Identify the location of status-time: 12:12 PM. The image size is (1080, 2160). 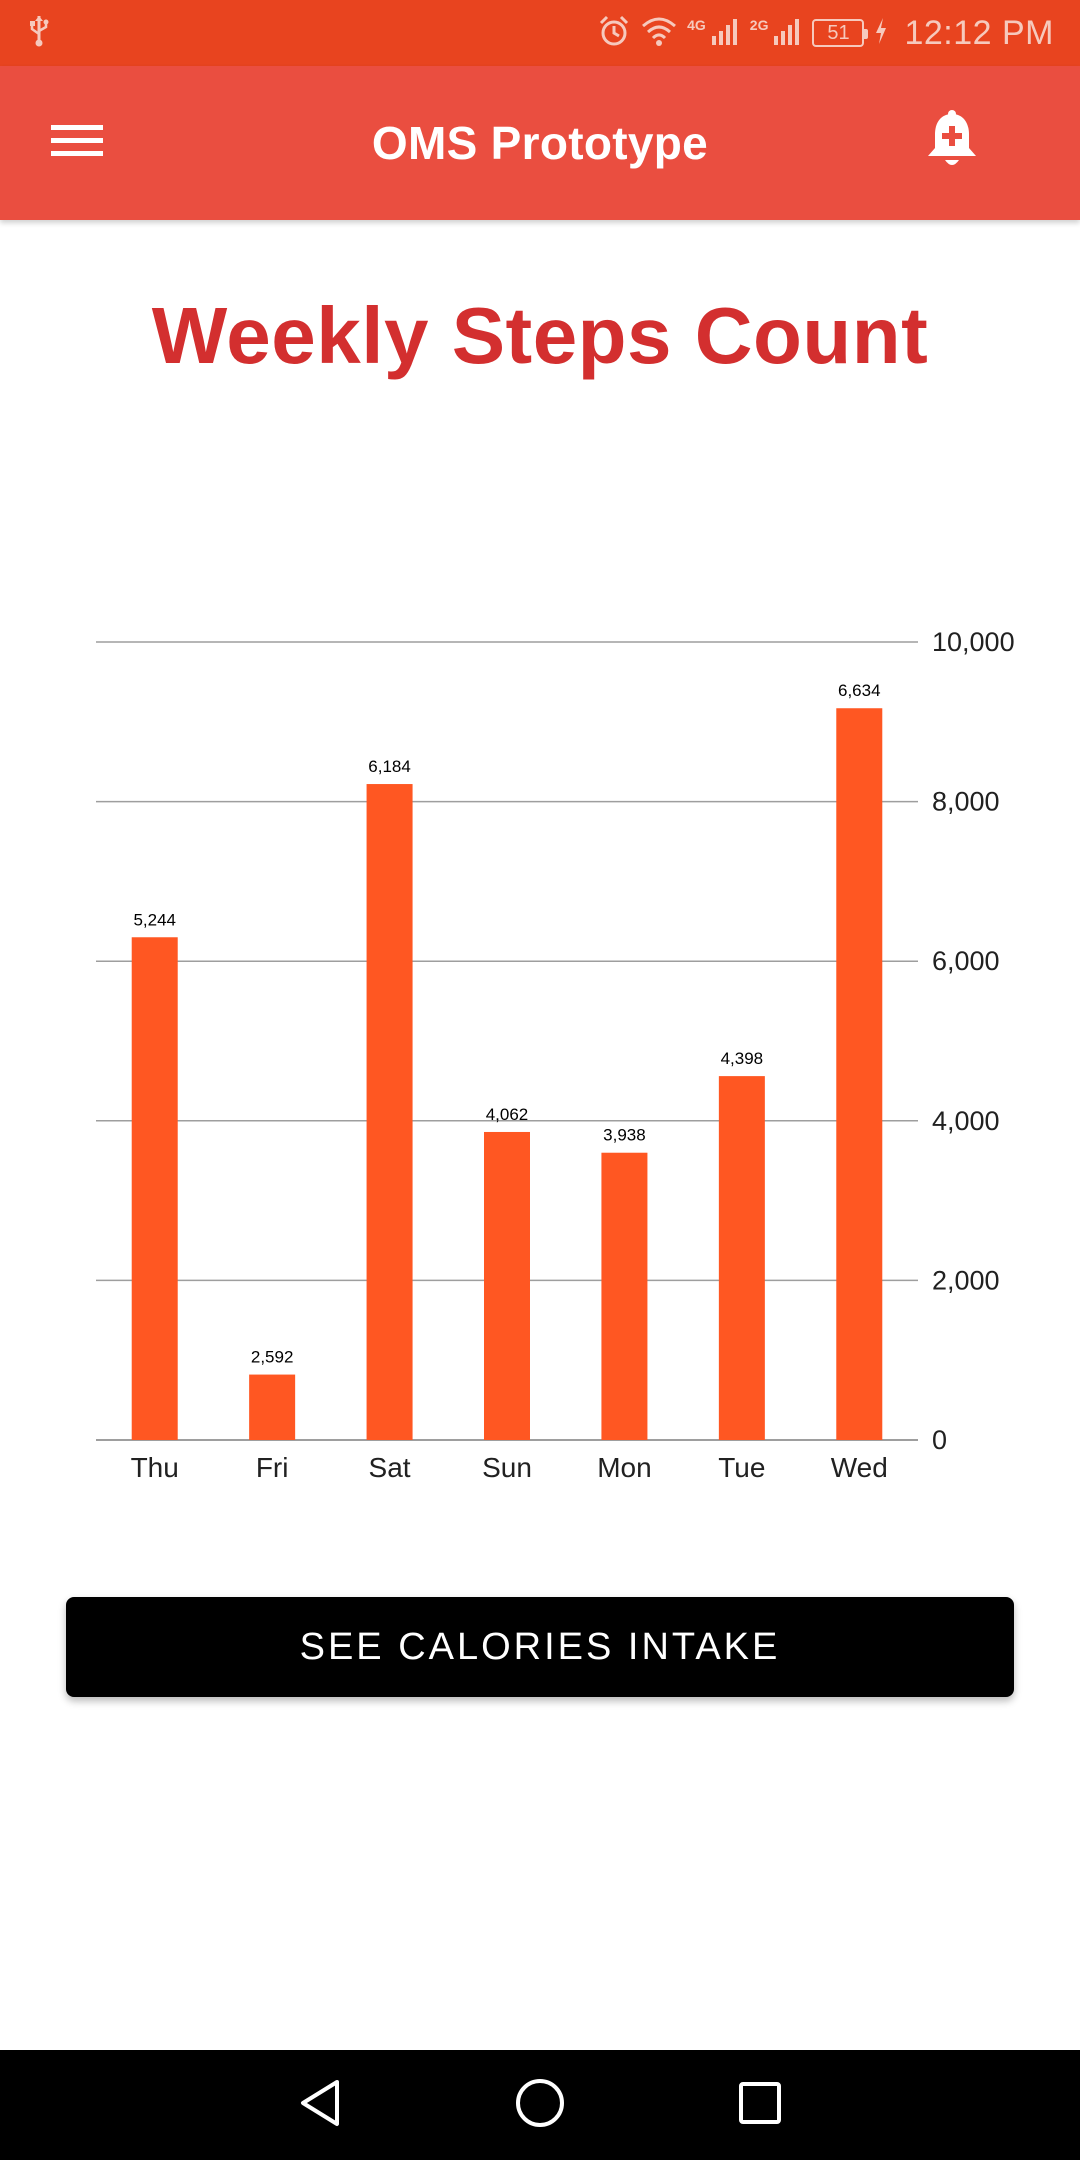
(979, 32).